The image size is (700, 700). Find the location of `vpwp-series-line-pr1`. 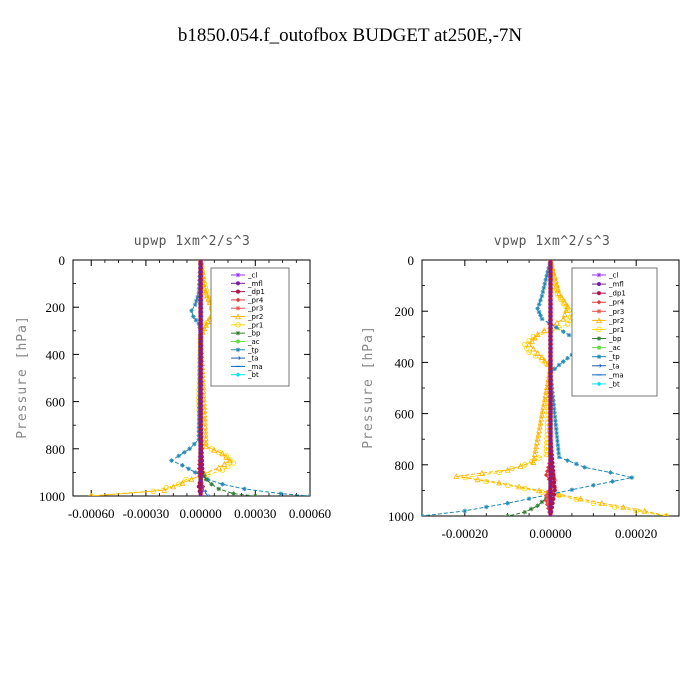

vpwp-series-line-pr1 is located at coordinates (565, 388).